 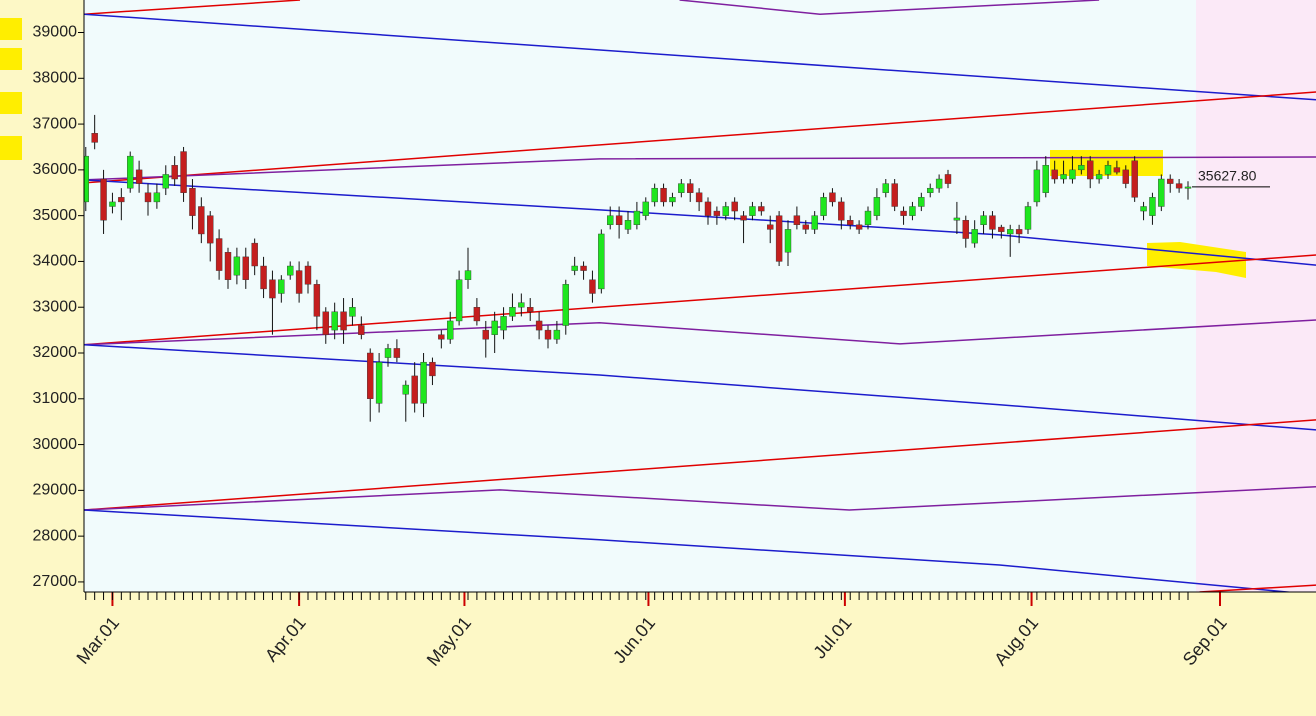 I want to click on y-tick-label: 30000, so click(x=55, y=444).